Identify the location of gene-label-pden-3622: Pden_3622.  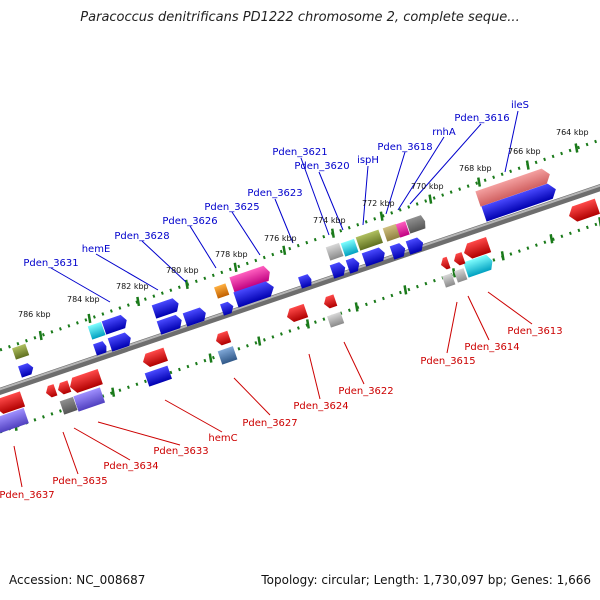
(365, 391).